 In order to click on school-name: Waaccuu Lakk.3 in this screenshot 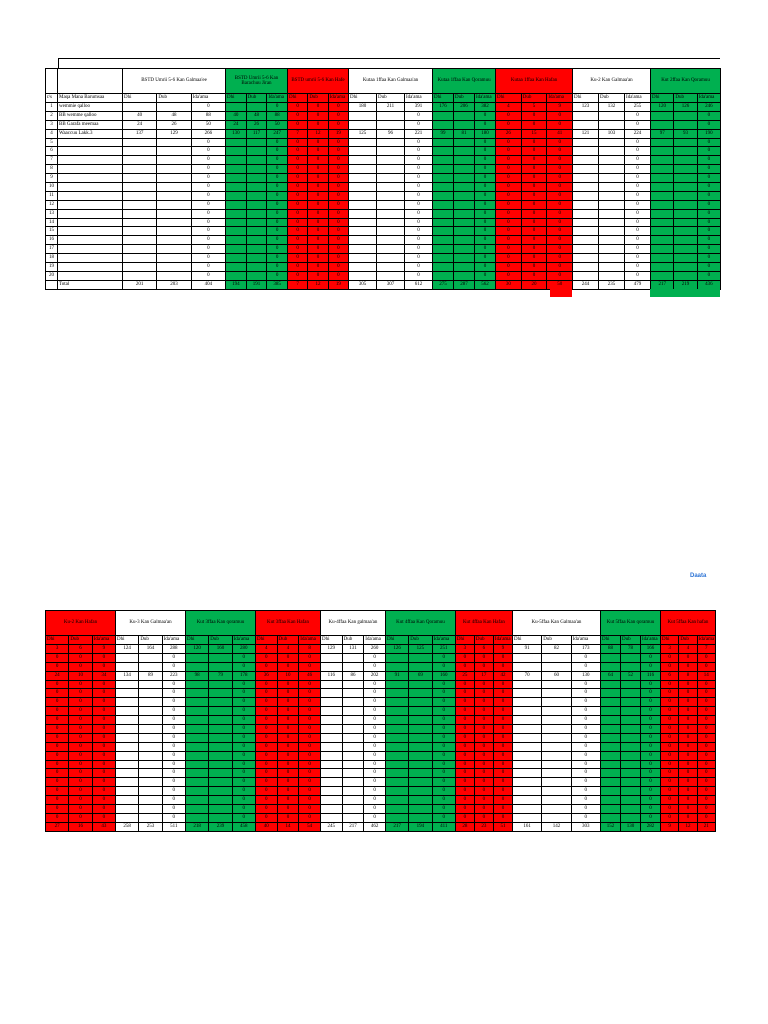, I will do `click(90, 133)`.